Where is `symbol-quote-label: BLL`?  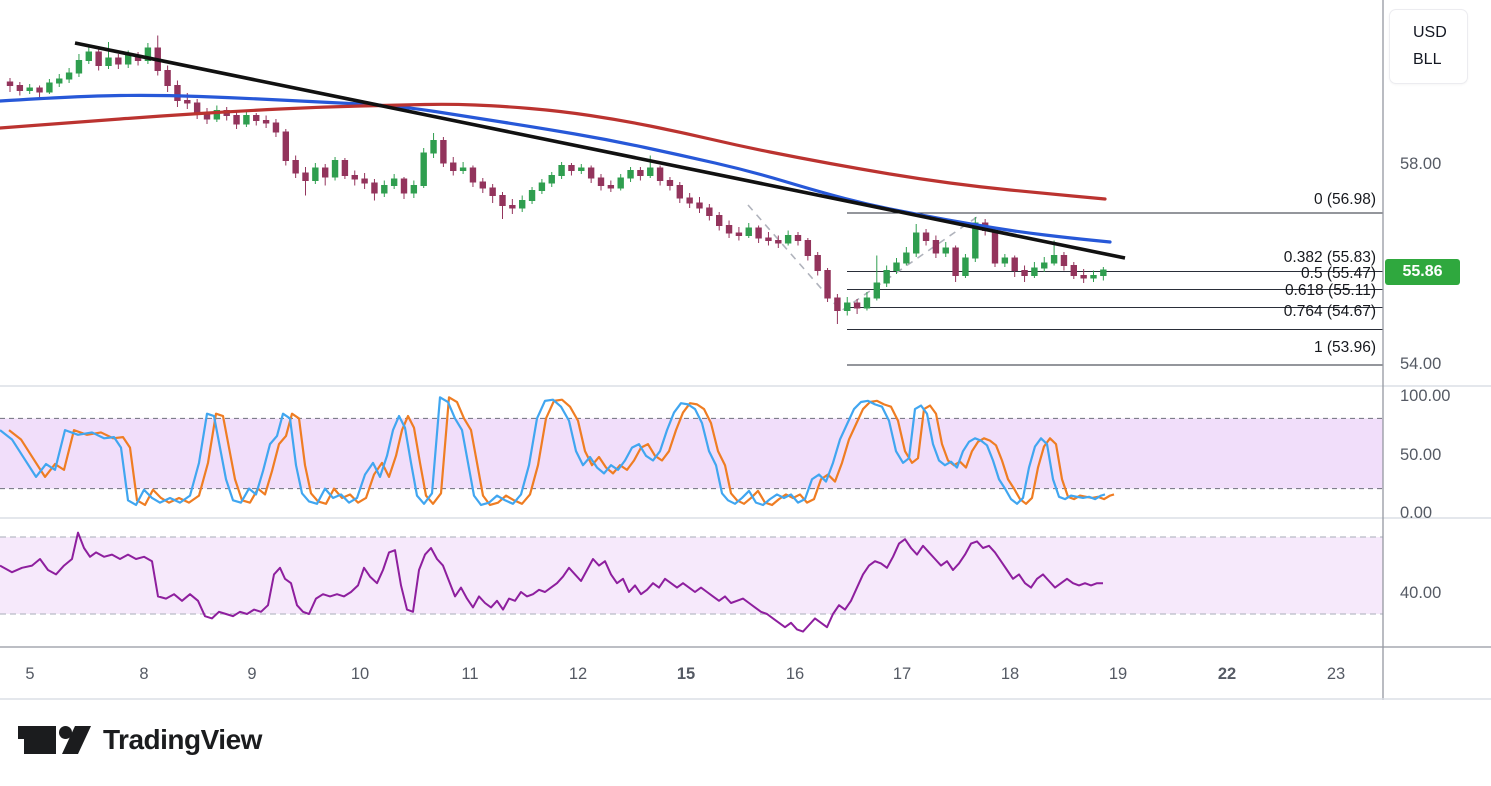
symbol-quote-label: BLL is located at coordinates (1427, 59).